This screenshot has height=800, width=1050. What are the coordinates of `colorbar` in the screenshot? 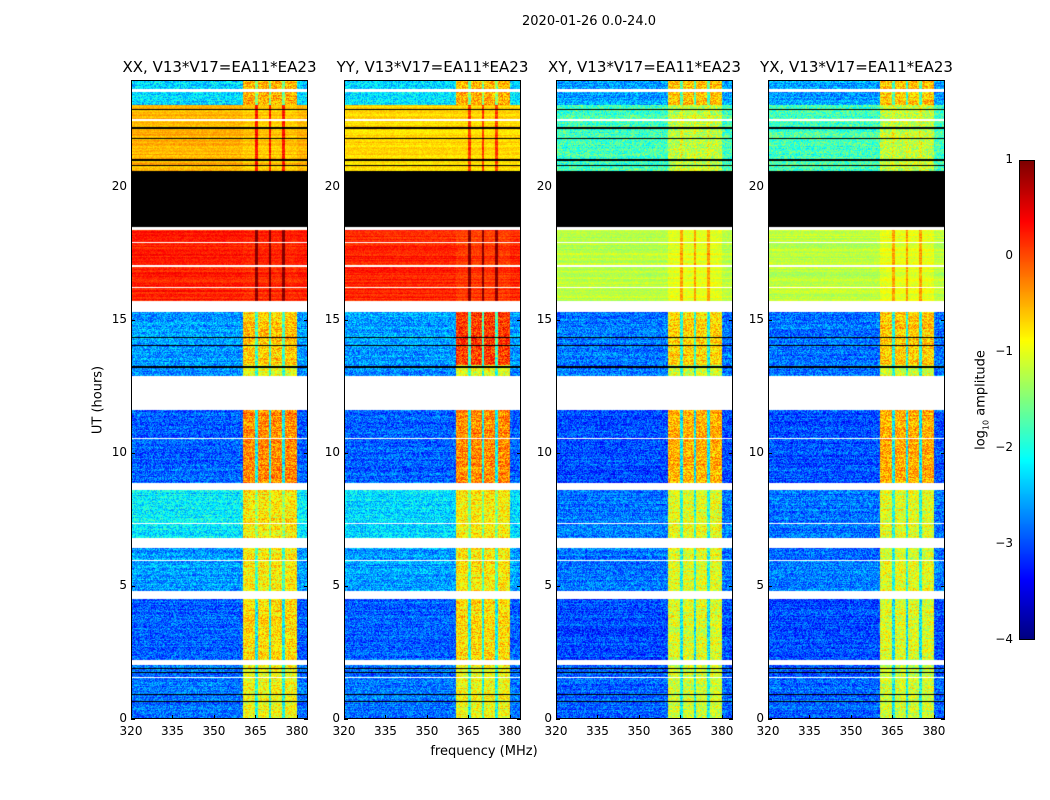 It's located at (1027, 400).